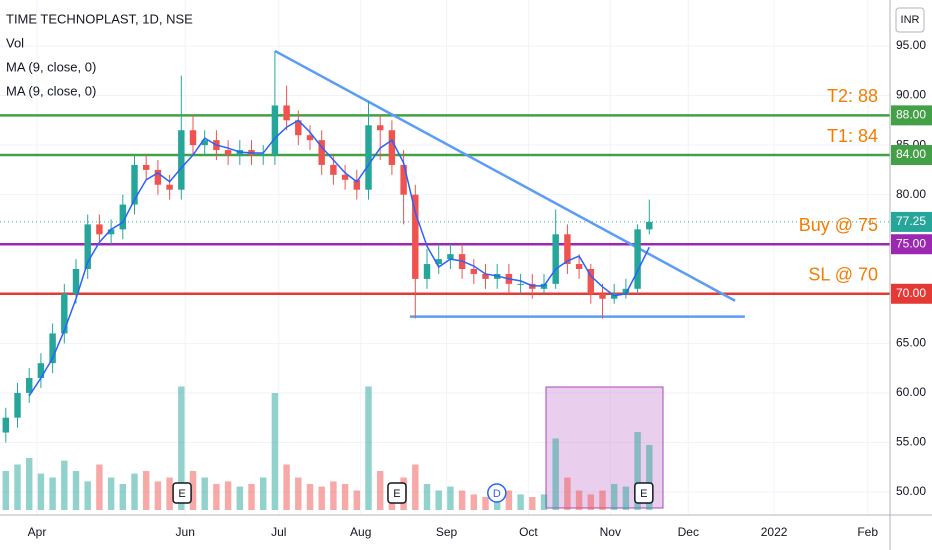  Describe the element at coordinates (911, 491) in the screenshot. I see `y-tick-label: 50.00` at that location.